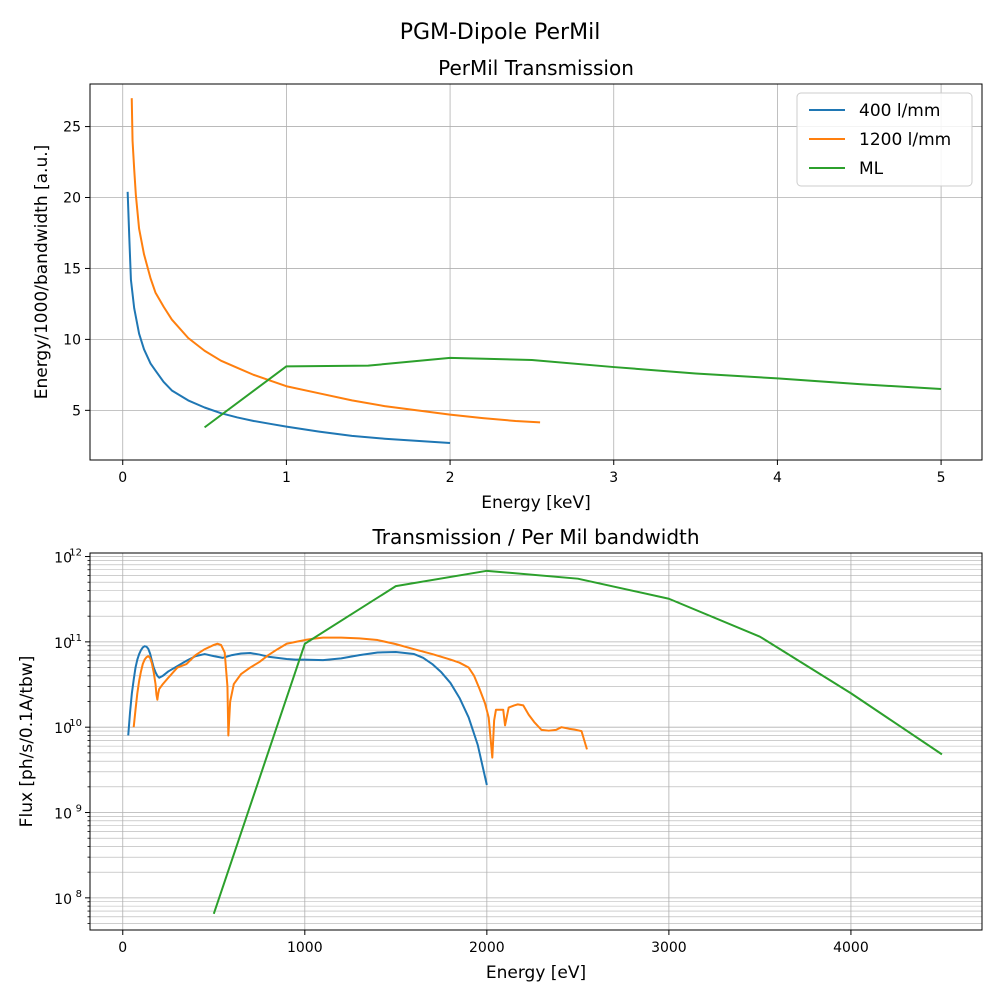  What do you see at coordinates (75, 723) in the screenshot?
I see `y-tick-label-exponent: 10` at bounding box center [75, 723].